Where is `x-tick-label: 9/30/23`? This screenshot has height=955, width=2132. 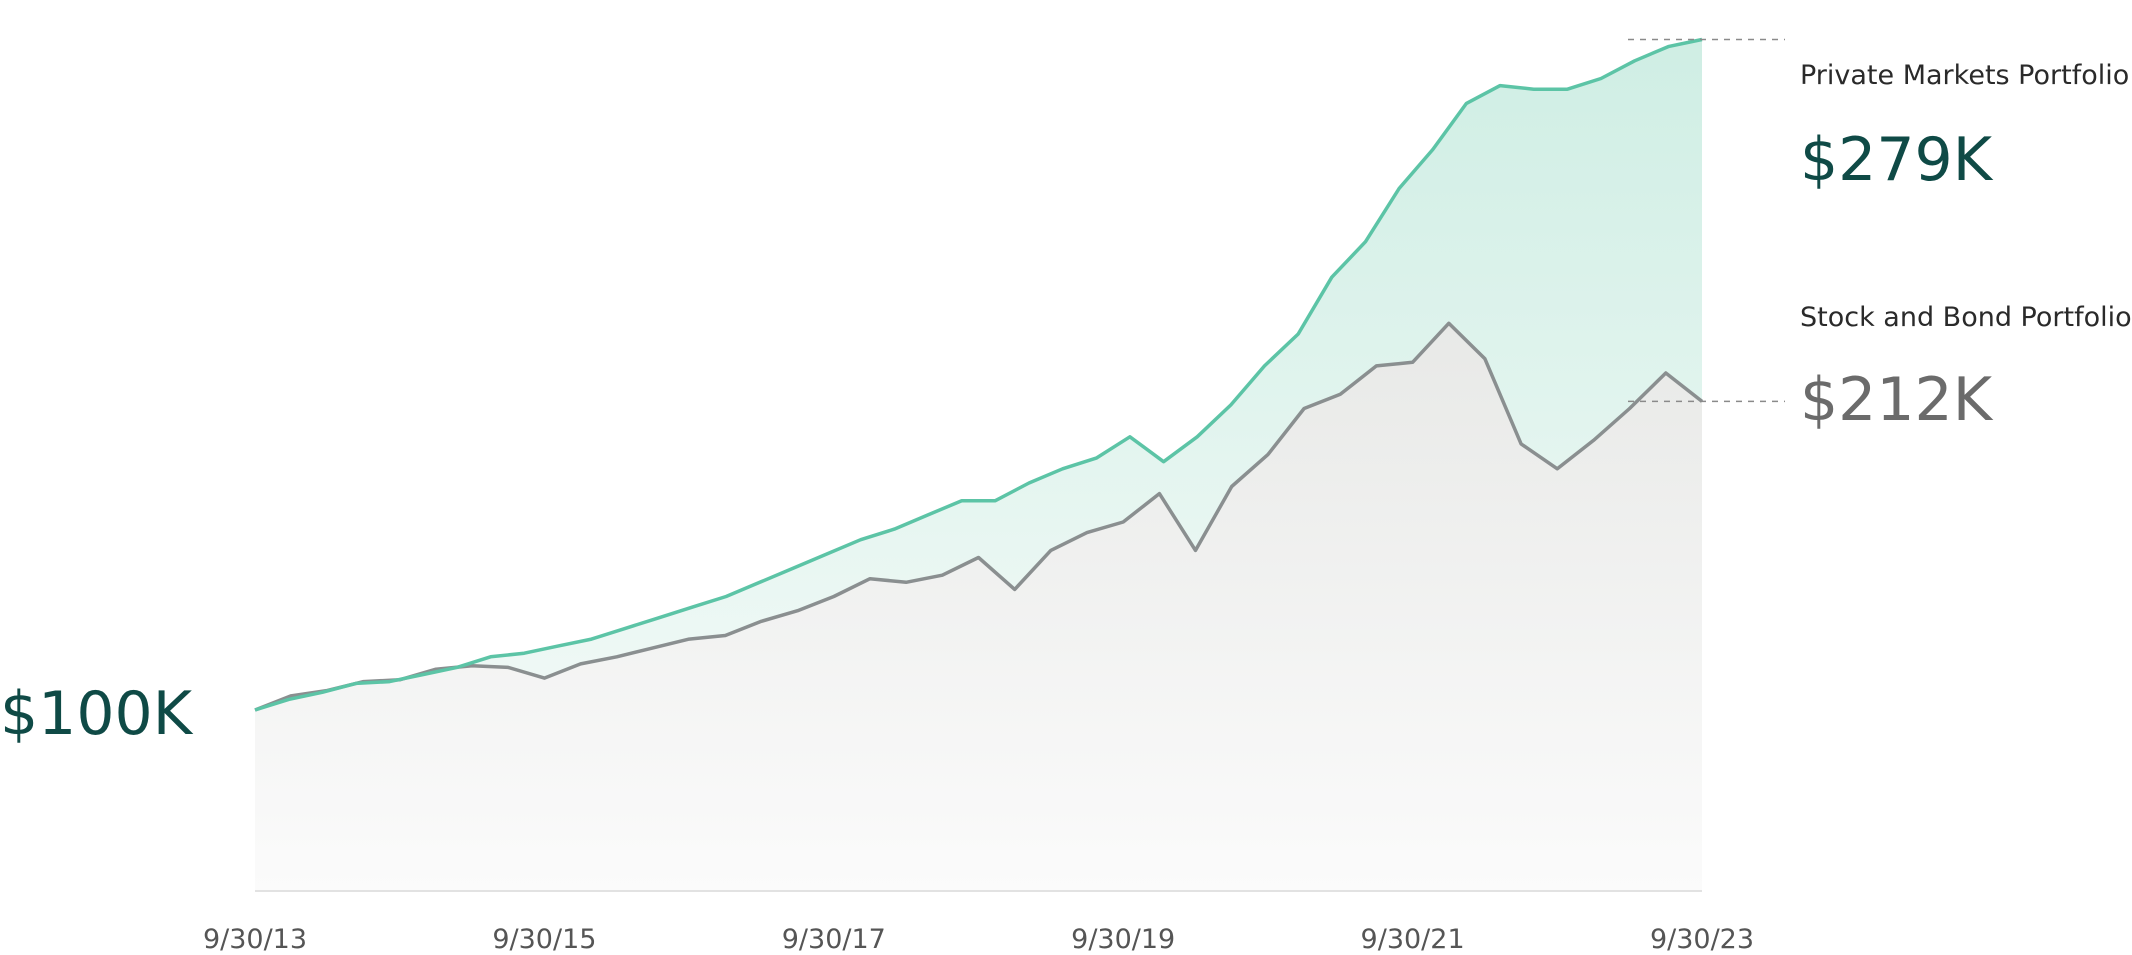
x-tick-label: 9/30/23 is located at coordinates (1702, 939).